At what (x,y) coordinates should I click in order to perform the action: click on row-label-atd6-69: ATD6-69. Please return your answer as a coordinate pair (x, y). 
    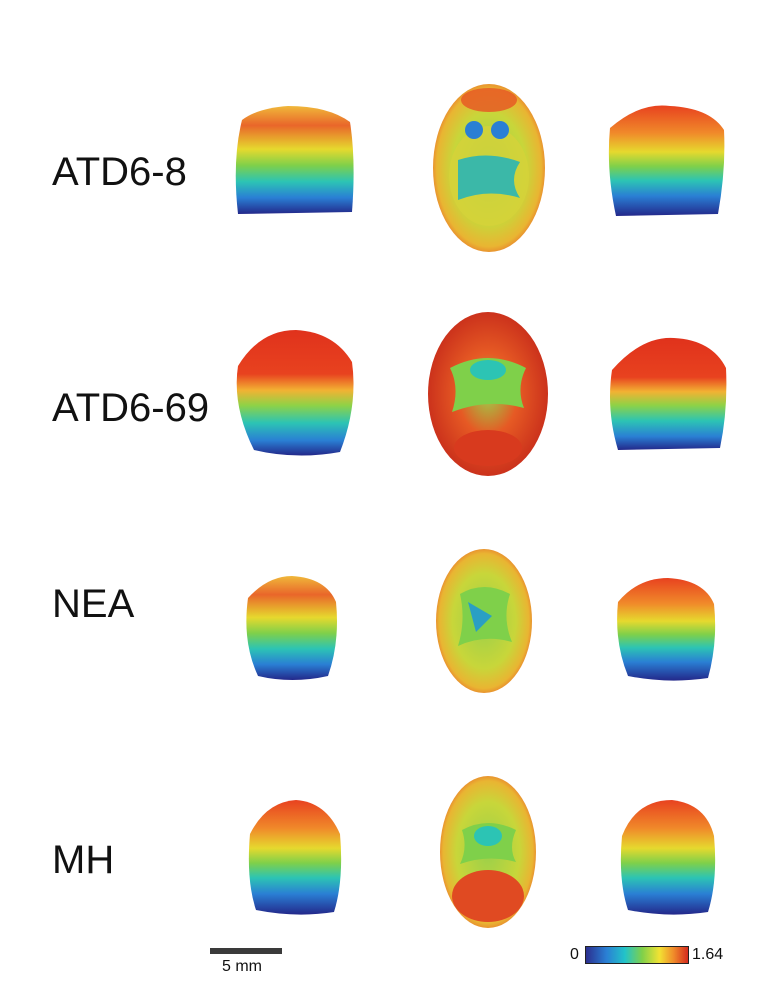
    Looking at the image, I should click on (131, 408).